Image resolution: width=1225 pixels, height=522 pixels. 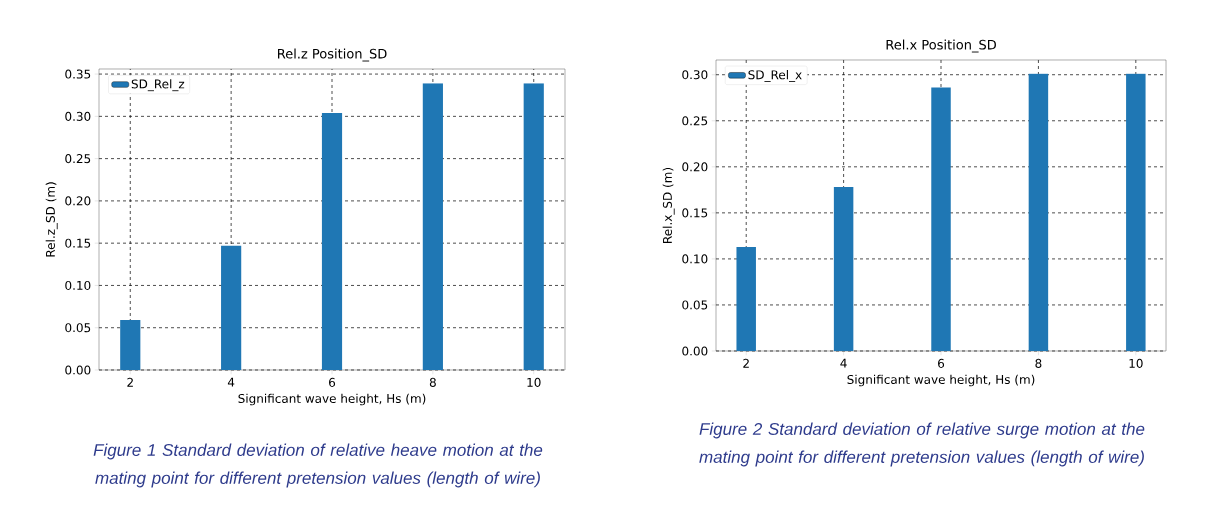 I want to click on y-axis-title: Rel.z_SD (m), so click(x=51, y=219).